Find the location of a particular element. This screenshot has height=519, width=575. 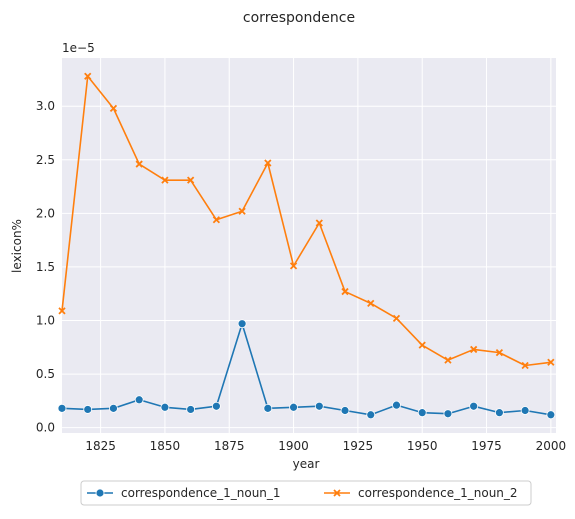

x-tick-label: 1975 is located at coordinates (486, 446).